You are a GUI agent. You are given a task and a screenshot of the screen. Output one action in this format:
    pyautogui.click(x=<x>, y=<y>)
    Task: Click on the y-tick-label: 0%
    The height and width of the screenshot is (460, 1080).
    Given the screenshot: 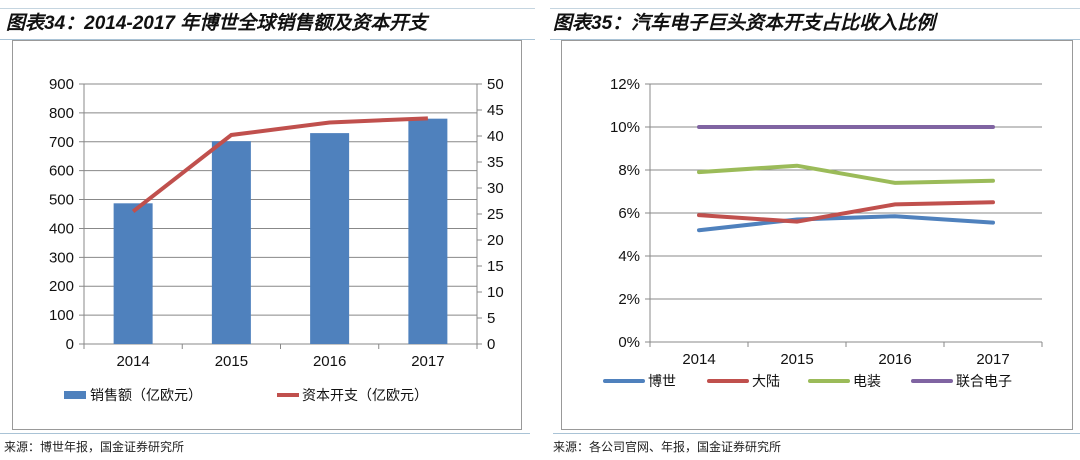 What is the action you would take?
    pyautogui.click(x=629, y=342)
    